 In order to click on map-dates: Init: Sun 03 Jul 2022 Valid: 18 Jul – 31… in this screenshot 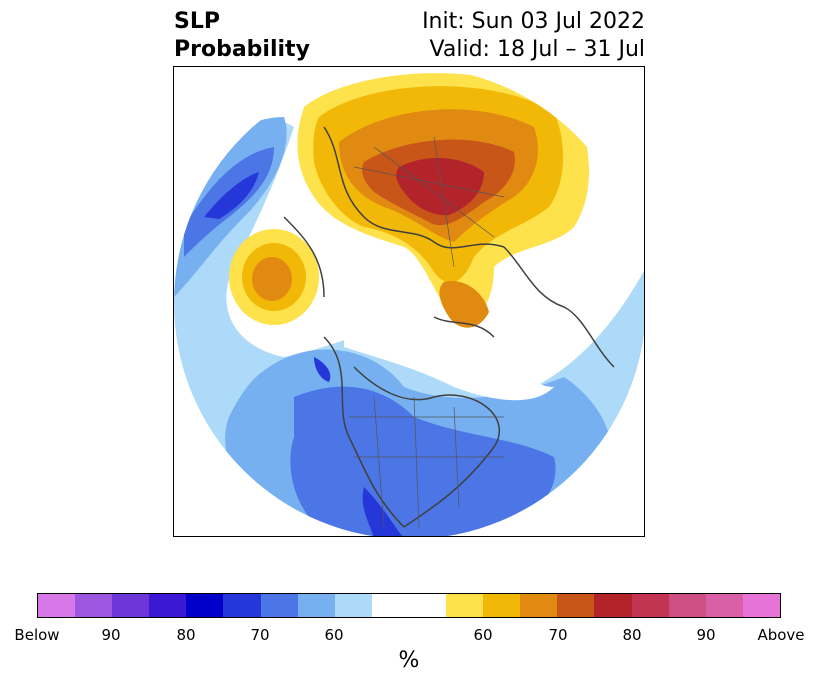, I will do `click(533, 36)`.